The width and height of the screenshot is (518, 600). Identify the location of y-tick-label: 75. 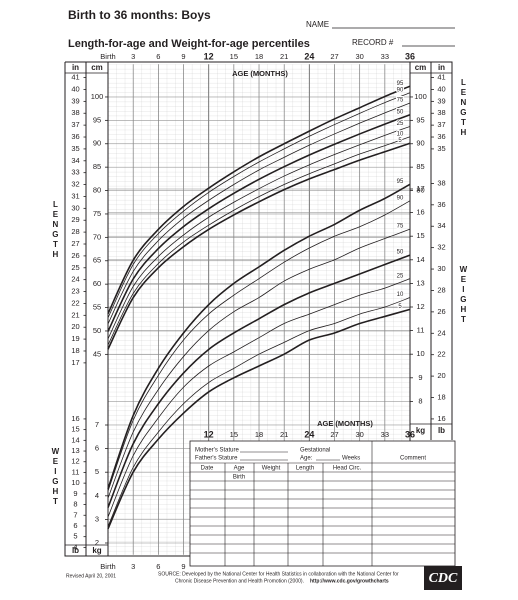
(97, 213).